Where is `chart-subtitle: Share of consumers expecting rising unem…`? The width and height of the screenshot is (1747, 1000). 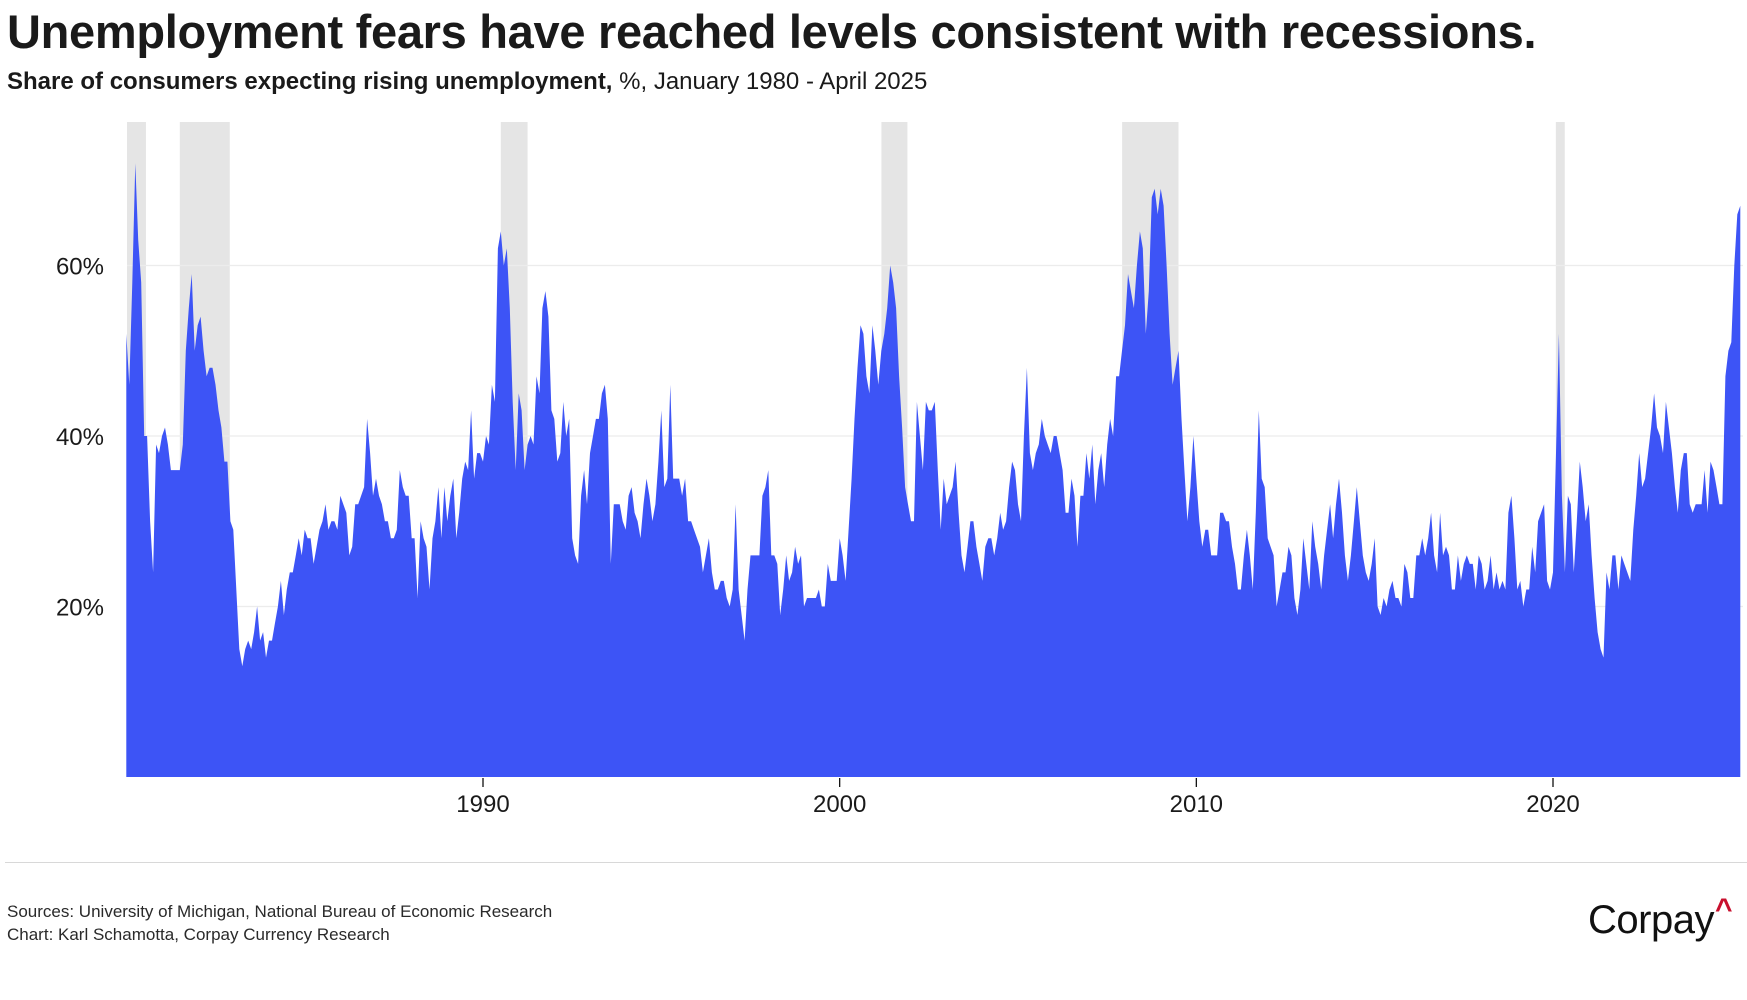 chart-subtitle: Share of consumers expecting rising unem… is located at coordinates (467, 82).